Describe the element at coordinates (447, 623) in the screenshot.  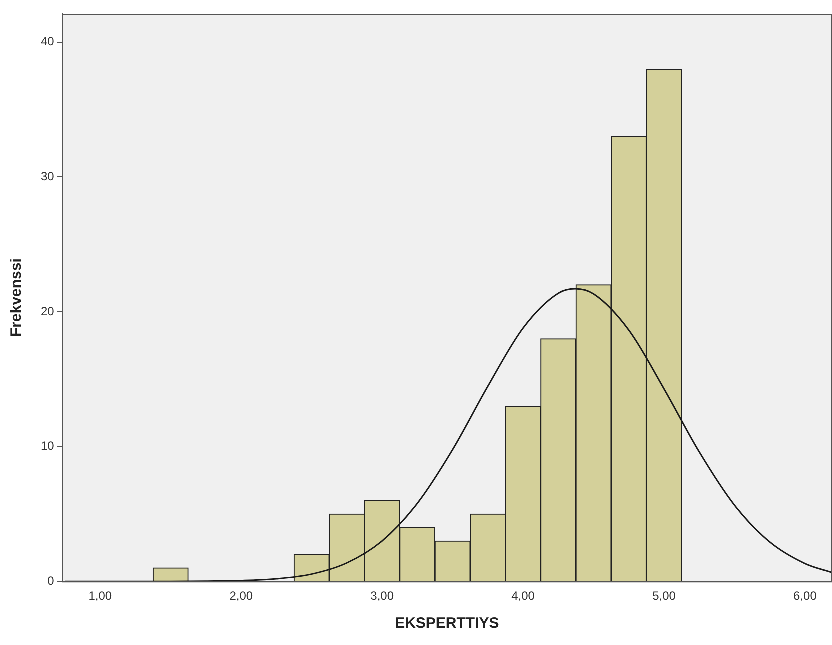
I see `x-axis-title: EKSPERTTIYS` at that location.